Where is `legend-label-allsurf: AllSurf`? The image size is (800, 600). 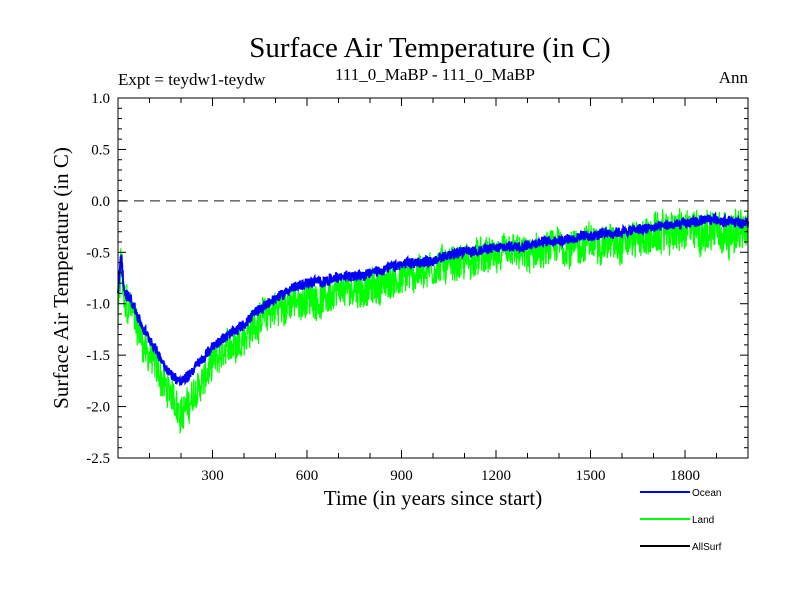
legend-label-allsurf: AllSurf is located at coordinates (707, 547).